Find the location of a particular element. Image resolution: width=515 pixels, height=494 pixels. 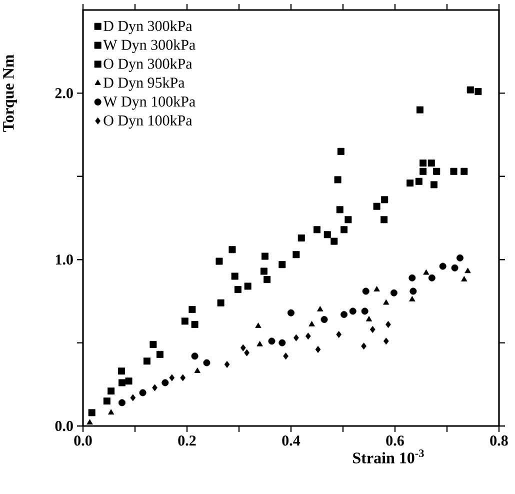

legend-label: D Dyn 300kPa is located at coordinates (148, 27).